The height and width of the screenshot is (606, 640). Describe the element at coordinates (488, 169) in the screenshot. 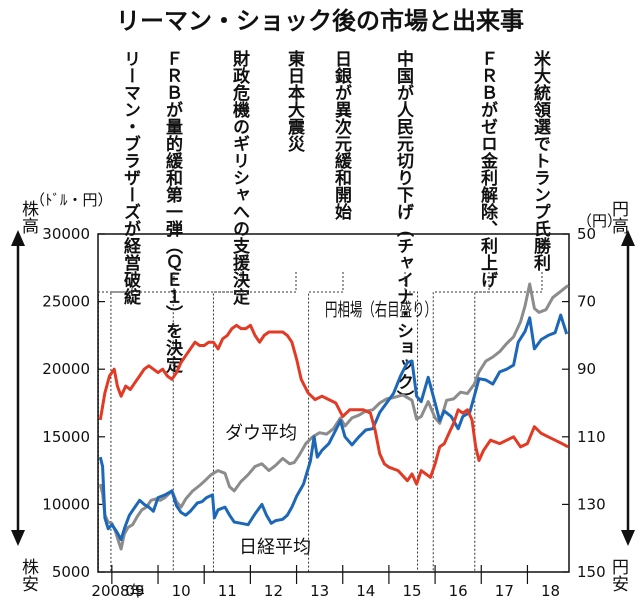

I see `event-label: ＦＲＢがゼロ金利解除、利上げ` at that location.